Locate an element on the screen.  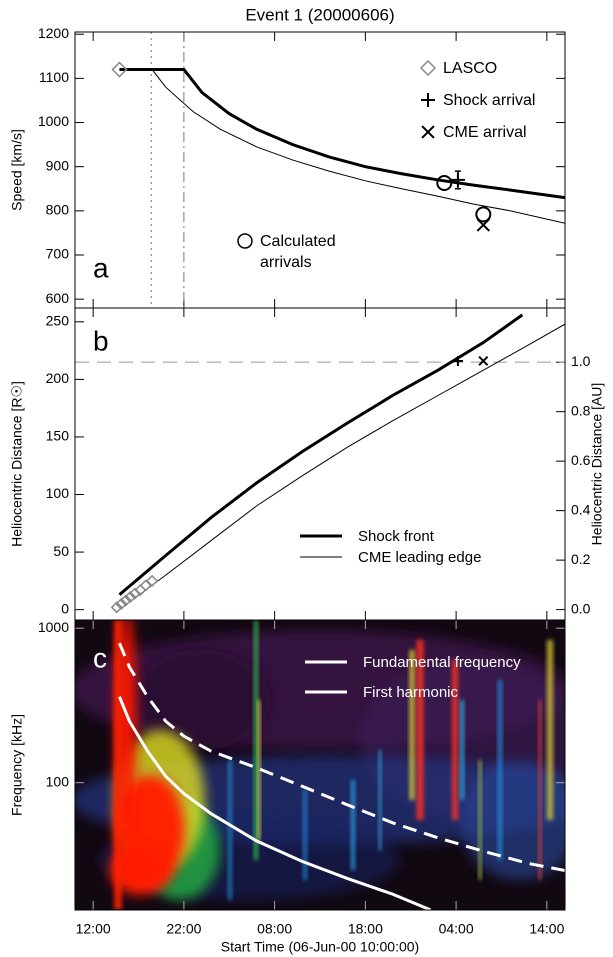
panel-label: b is located at coordinates (101, 340).